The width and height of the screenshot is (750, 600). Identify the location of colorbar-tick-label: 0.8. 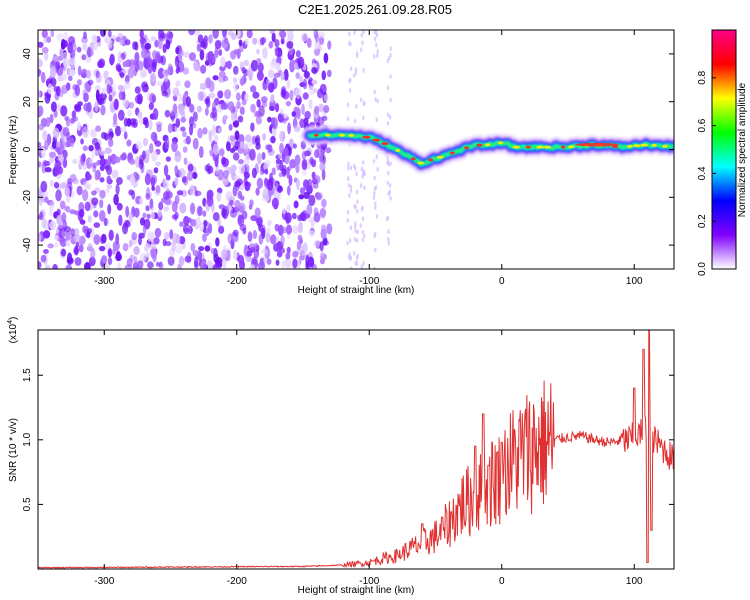
(702, 77).